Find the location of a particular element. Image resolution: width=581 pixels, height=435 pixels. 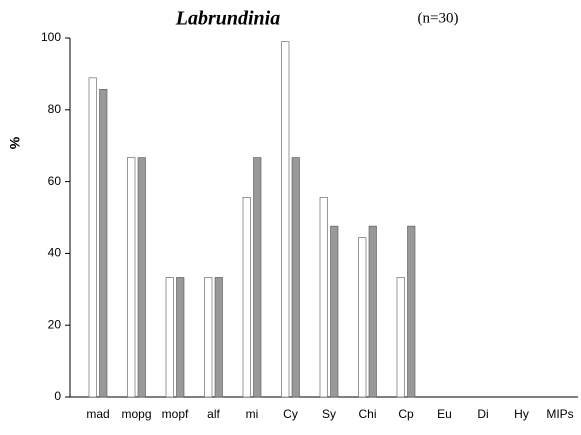

y-tick-label: 40 is located at coordinates (55, 253).